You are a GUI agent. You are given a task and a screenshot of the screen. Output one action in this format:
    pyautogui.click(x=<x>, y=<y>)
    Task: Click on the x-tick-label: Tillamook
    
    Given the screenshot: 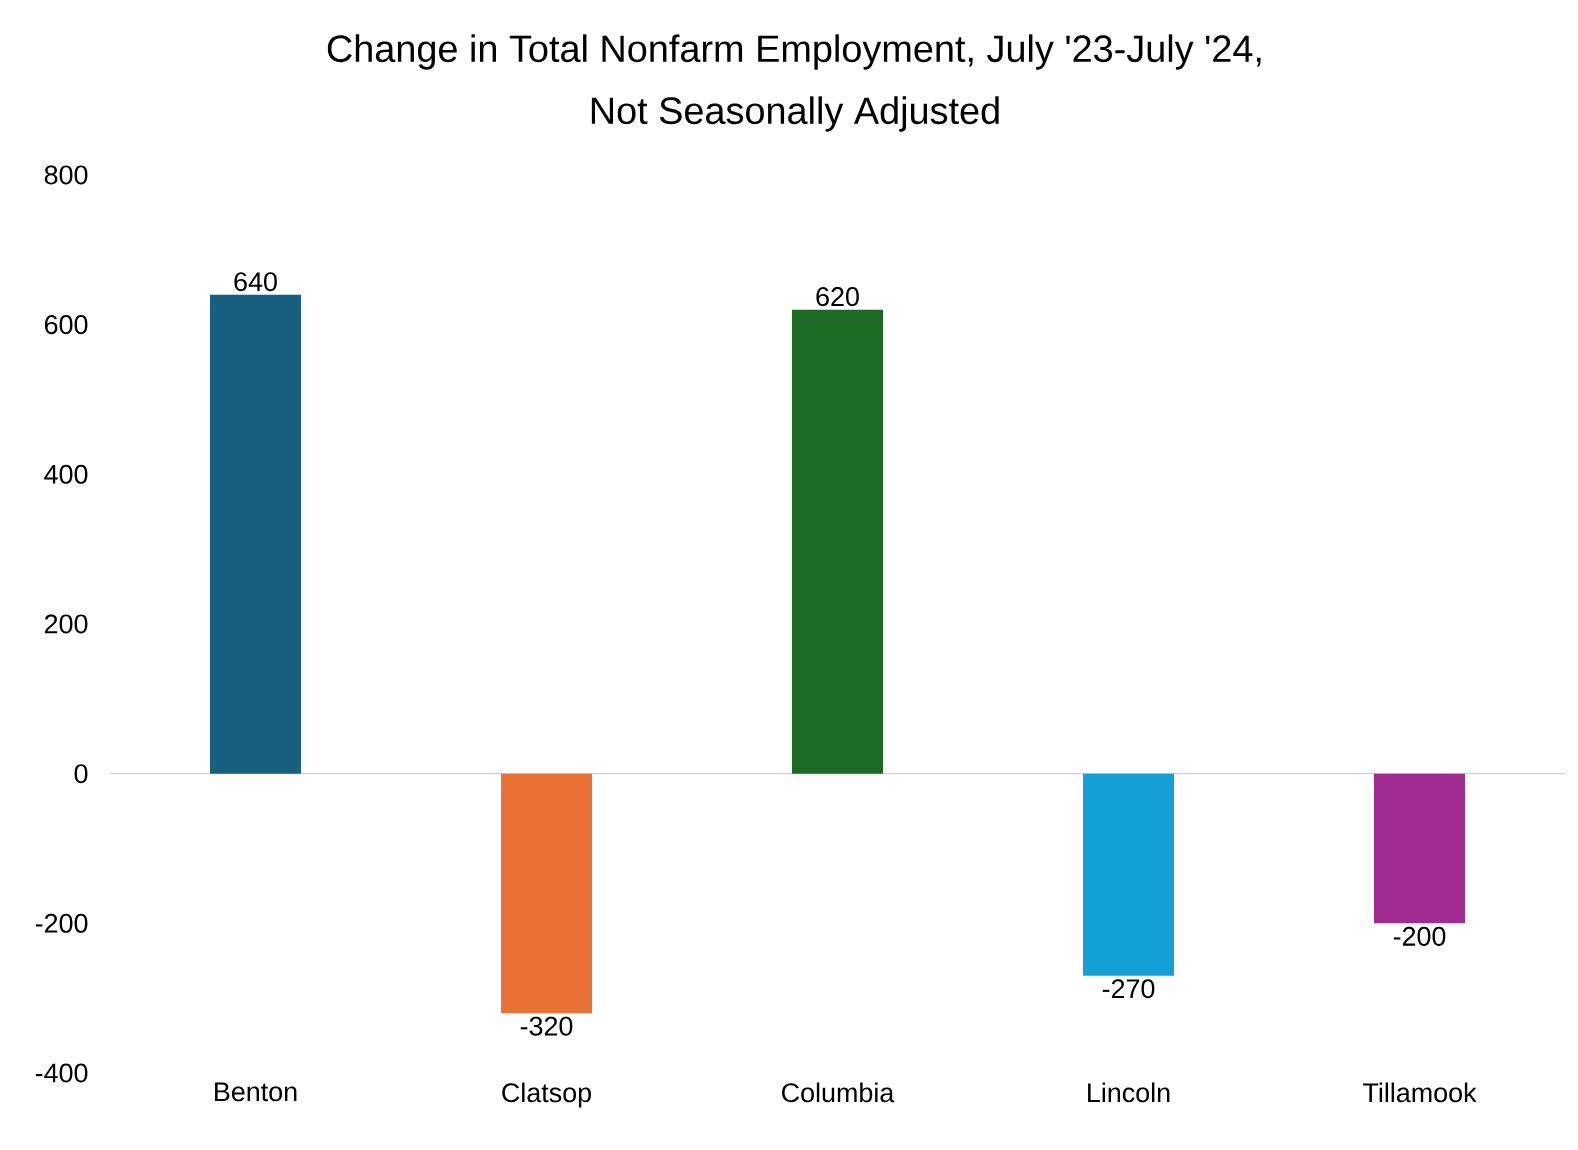 What is the action you would take?
    pyautogui.click(x=1420, y=1092)
    